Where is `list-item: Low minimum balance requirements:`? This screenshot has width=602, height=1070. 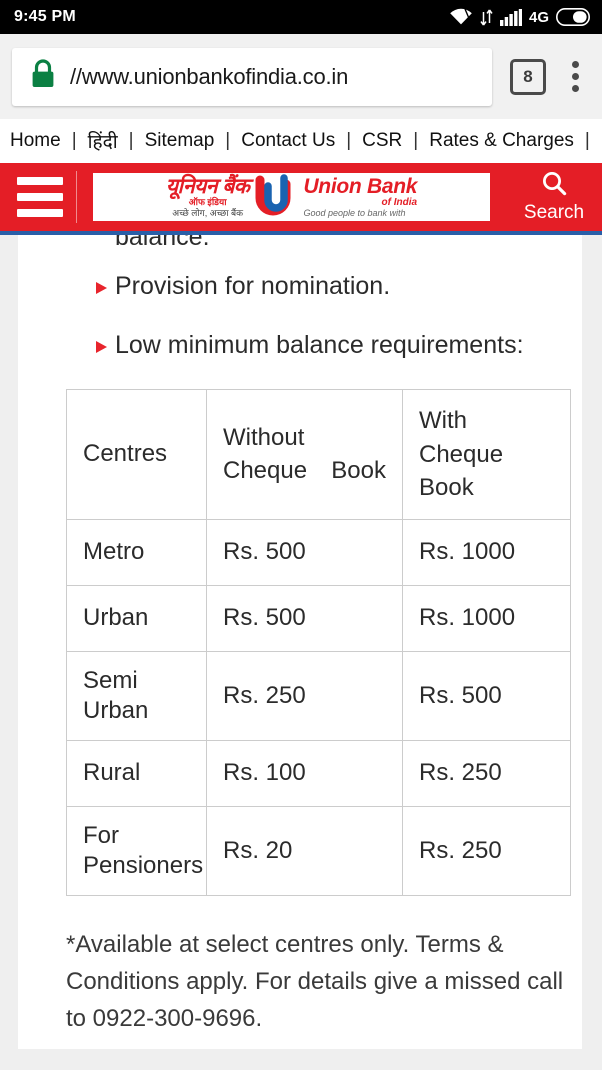
list-item: Low minimum balance requirements: is located at coordinates (300, 345).